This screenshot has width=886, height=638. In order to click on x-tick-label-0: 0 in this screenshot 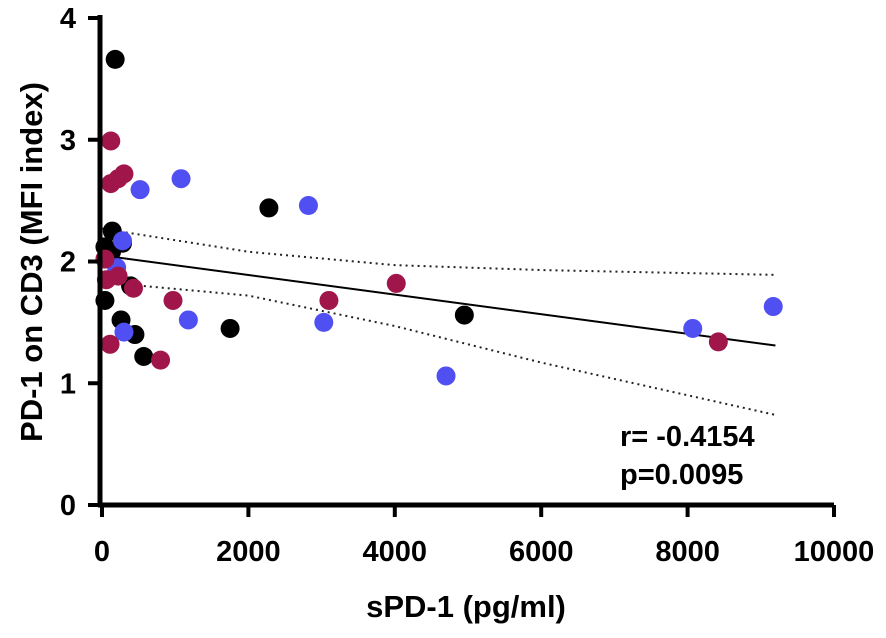, I will do `click(102, 552)`.